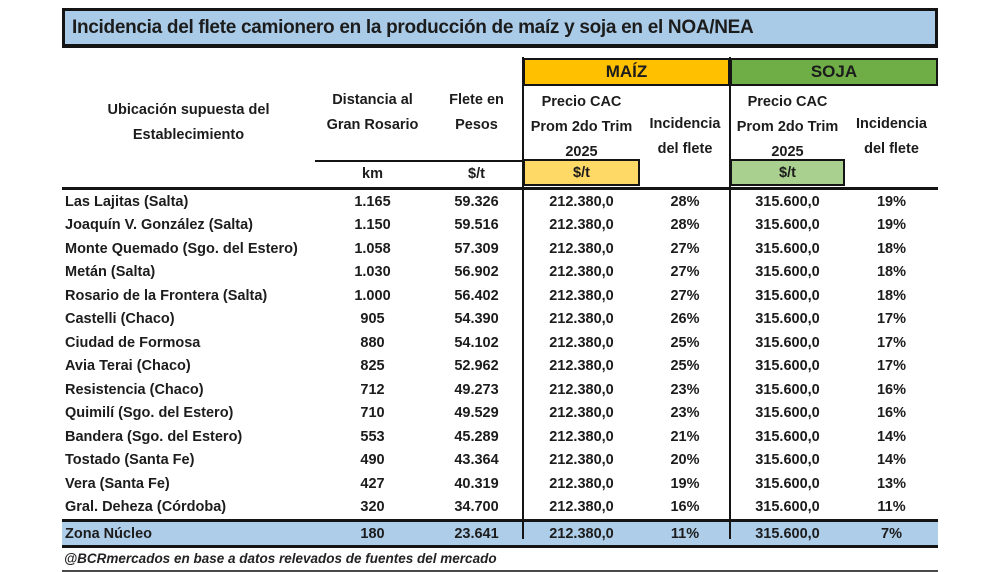 The height and width of the screenshot is (572, 1000). I want to click on cell-freight: 57.309, so click(476, 248).